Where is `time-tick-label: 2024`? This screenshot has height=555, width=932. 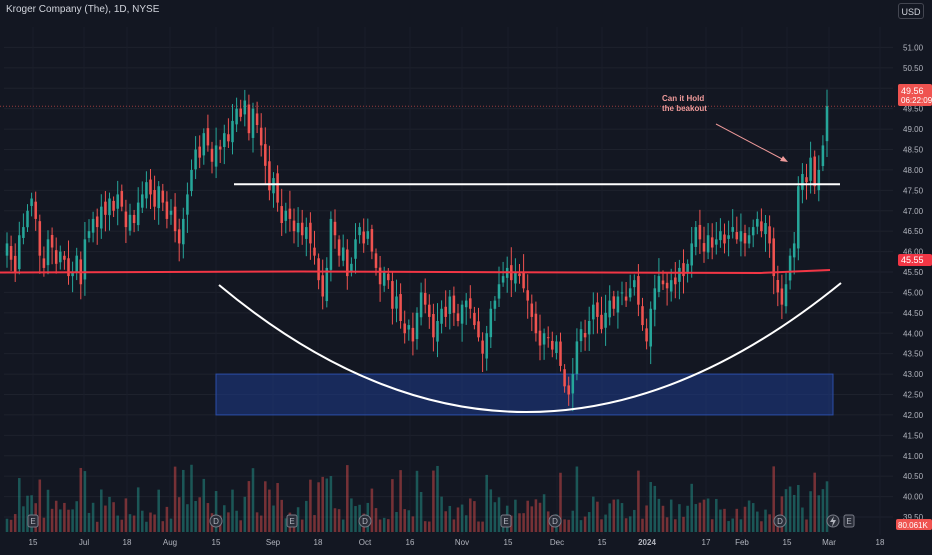
time-tick-label: 2024 is located at coordinates (647, 542).